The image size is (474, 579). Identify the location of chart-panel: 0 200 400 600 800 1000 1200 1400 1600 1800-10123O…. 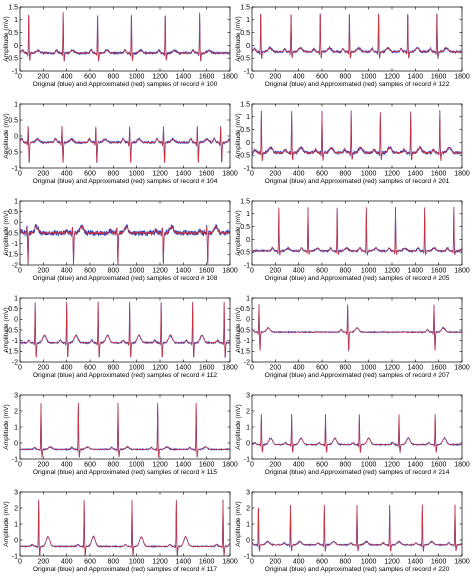
(352, 531).